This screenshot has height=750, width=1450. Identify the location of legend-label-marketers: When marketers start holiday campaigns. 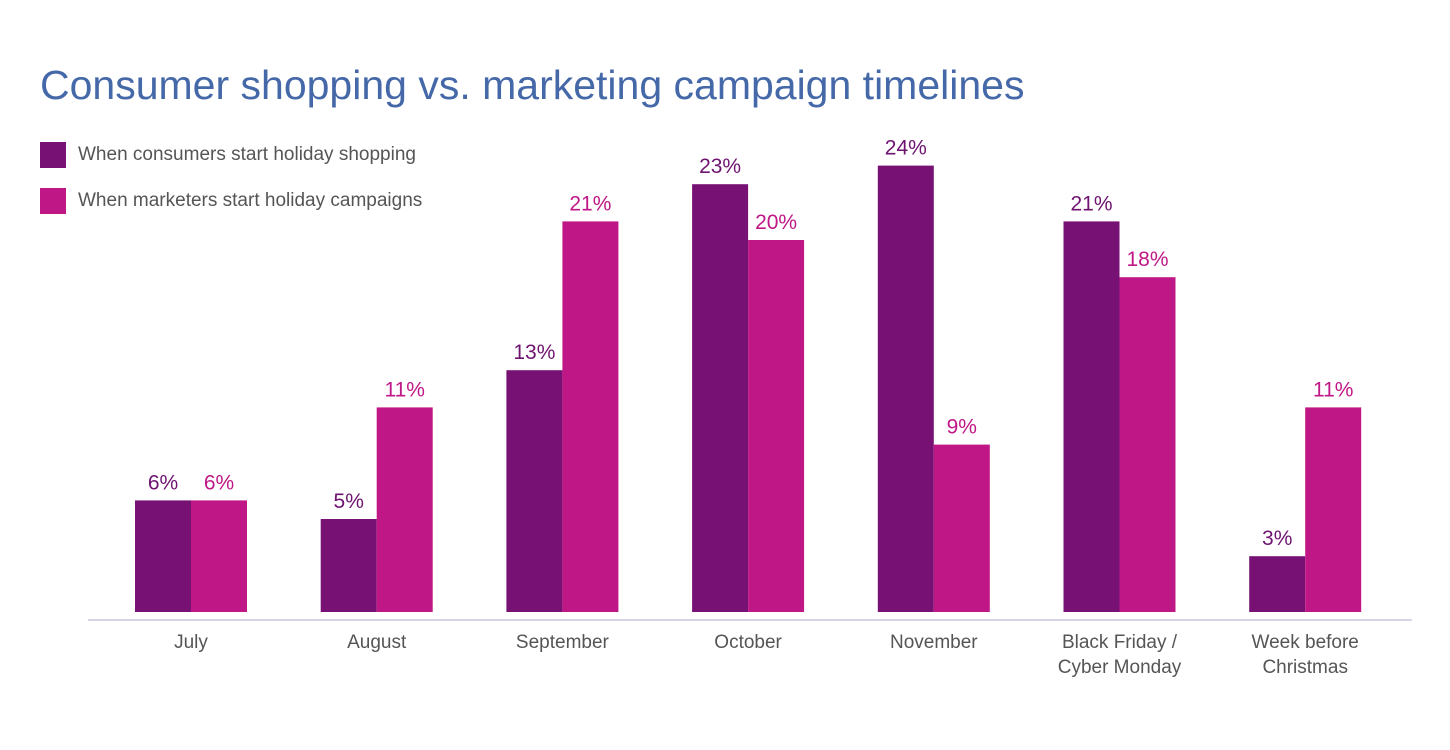
(250, 200).